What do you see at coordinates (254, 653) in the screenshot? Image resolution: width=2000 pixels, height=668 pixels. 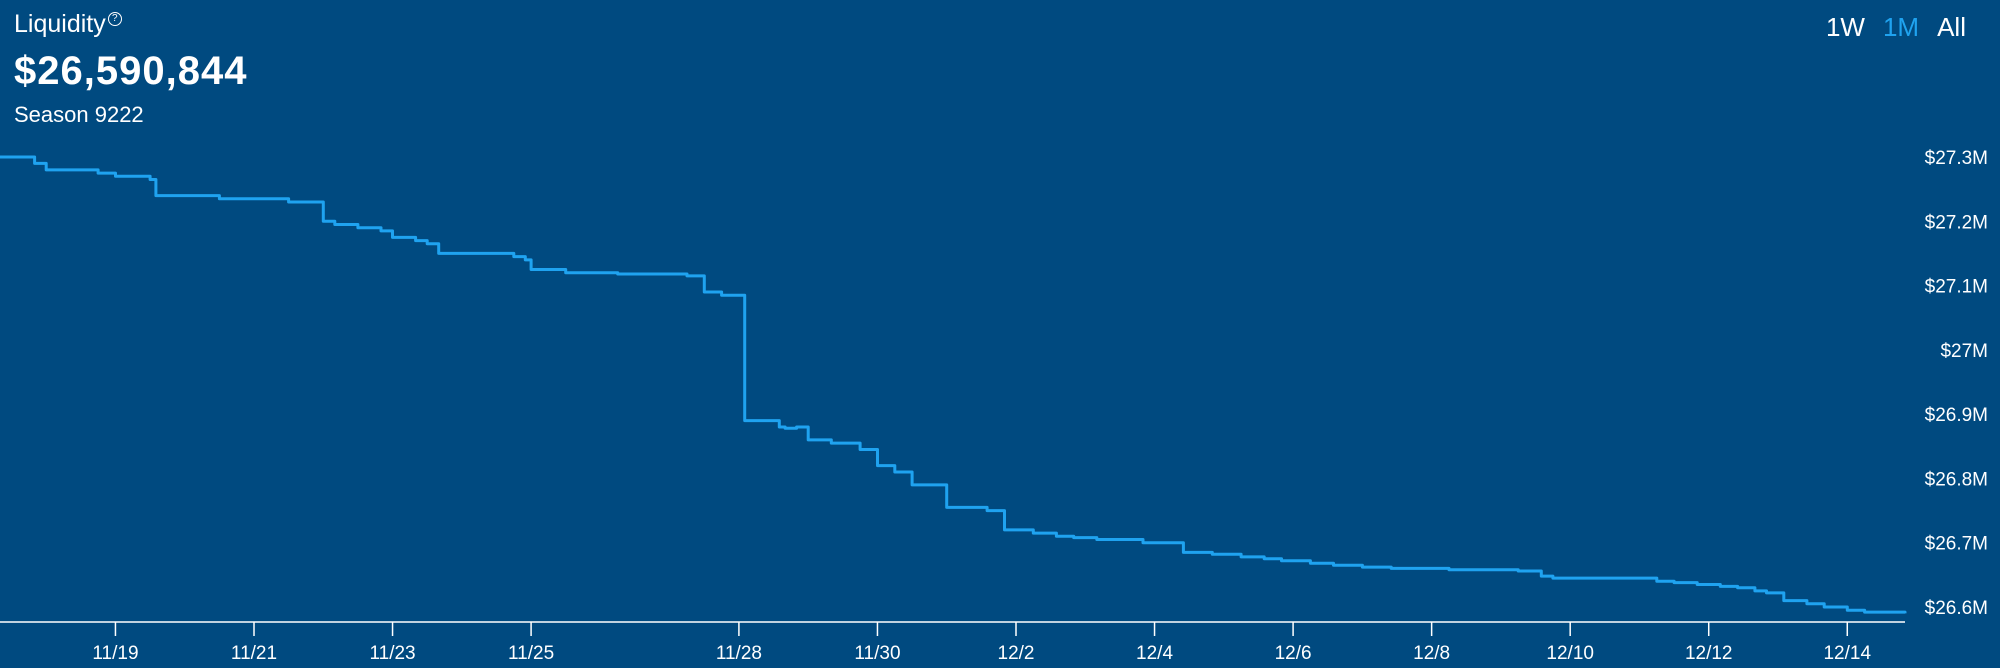 I see `x-tick-label: 11/21` at bounding box center [254, 653].